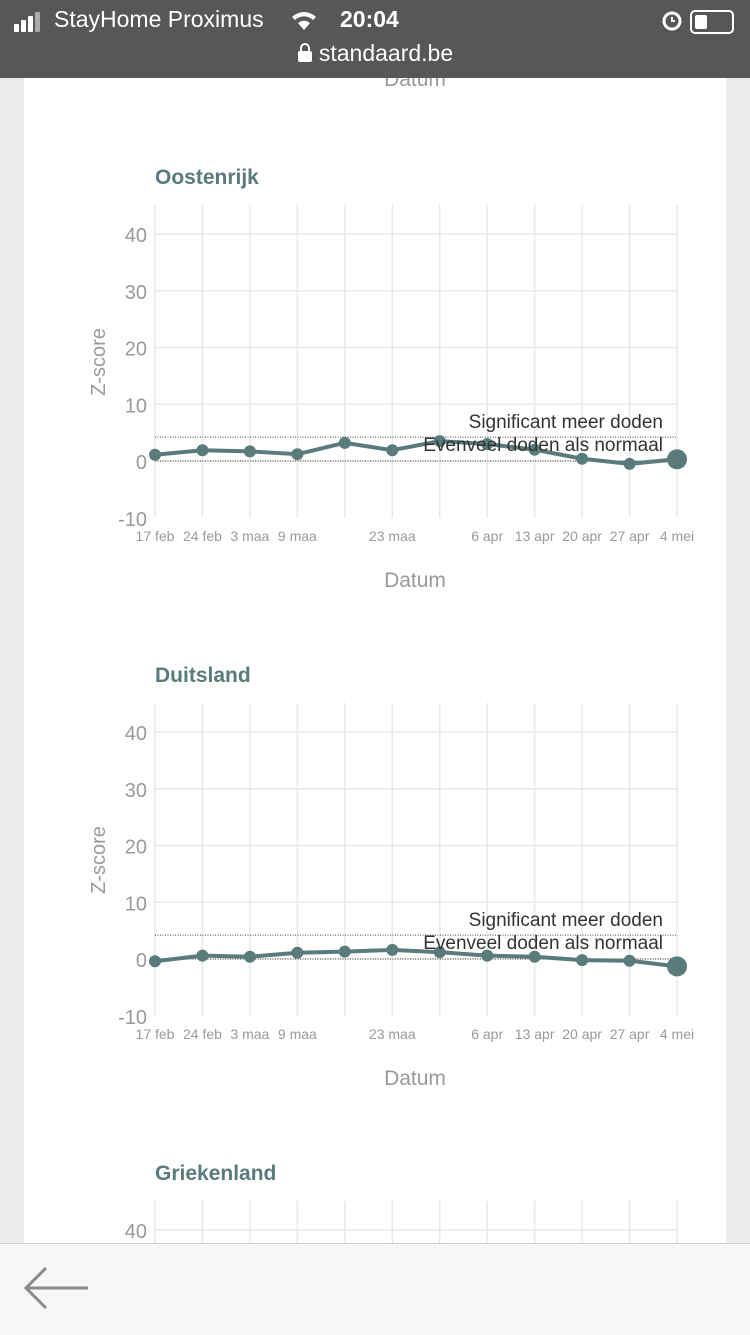  I want to click on chart-title: Duitsland, so click(203, 675).